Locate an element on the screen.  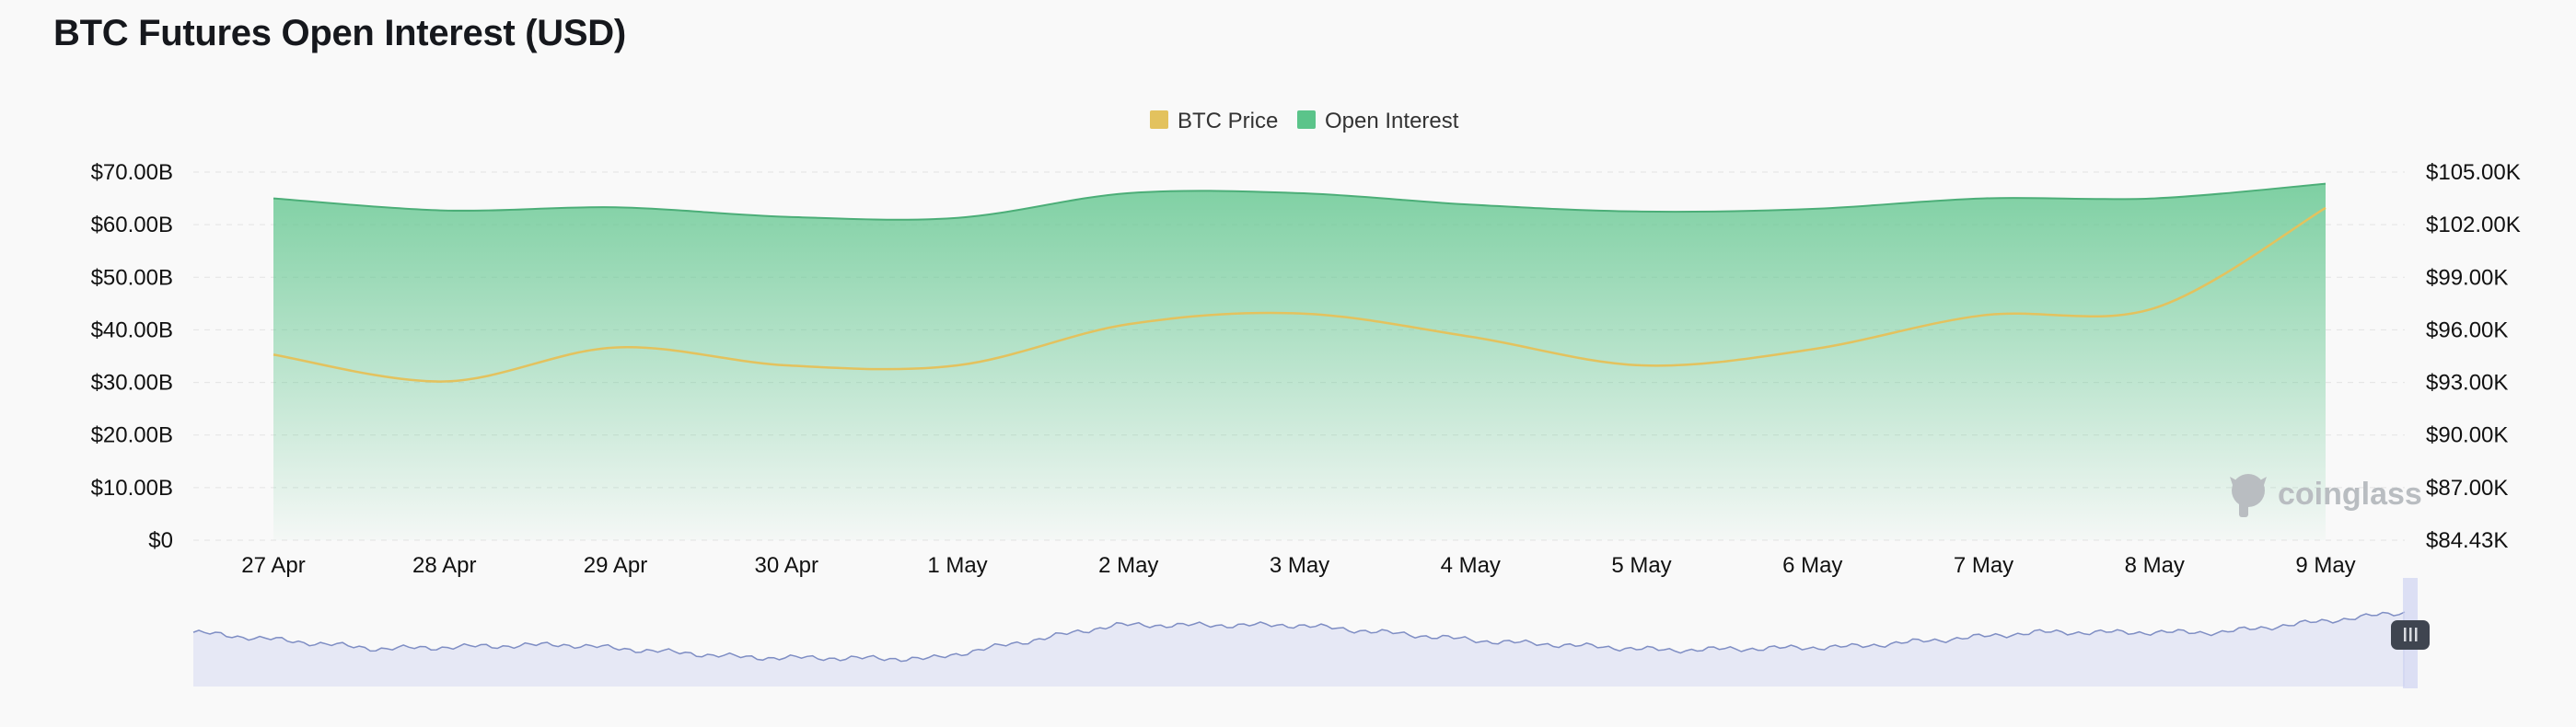
legend-swatch-open-interest is located at coordinates (1306, 119).